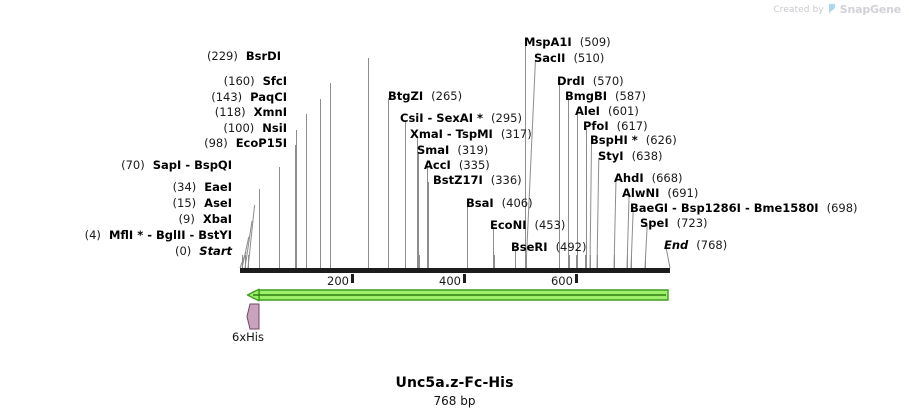 The width and height of the screenshot is (909, 419). Describe the element at coordinates (338, 281) in the screenshot. I see `axis-tick-label: 200` at that location.